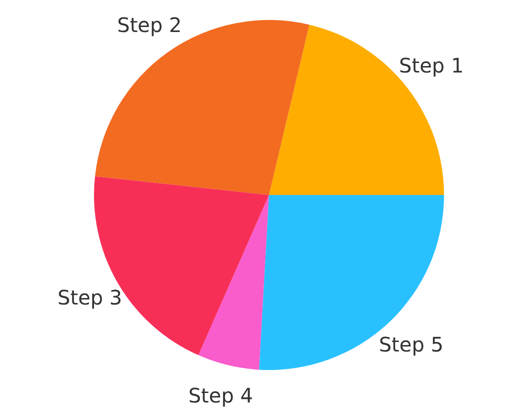  Describe the element at coordinates (90, 298) in the screenshot. I see `slice-label: Step 3` at that location.